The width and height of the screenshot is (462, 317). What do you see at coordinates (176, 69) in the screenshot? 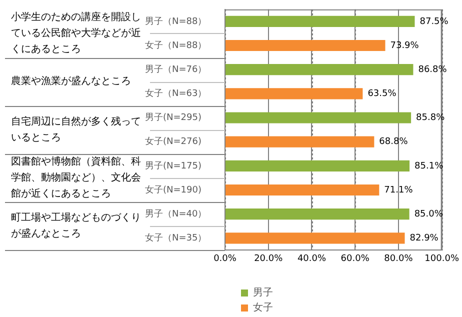
I see `y-tick-label: 男子（N=76）` at bounding box center [176, 69].